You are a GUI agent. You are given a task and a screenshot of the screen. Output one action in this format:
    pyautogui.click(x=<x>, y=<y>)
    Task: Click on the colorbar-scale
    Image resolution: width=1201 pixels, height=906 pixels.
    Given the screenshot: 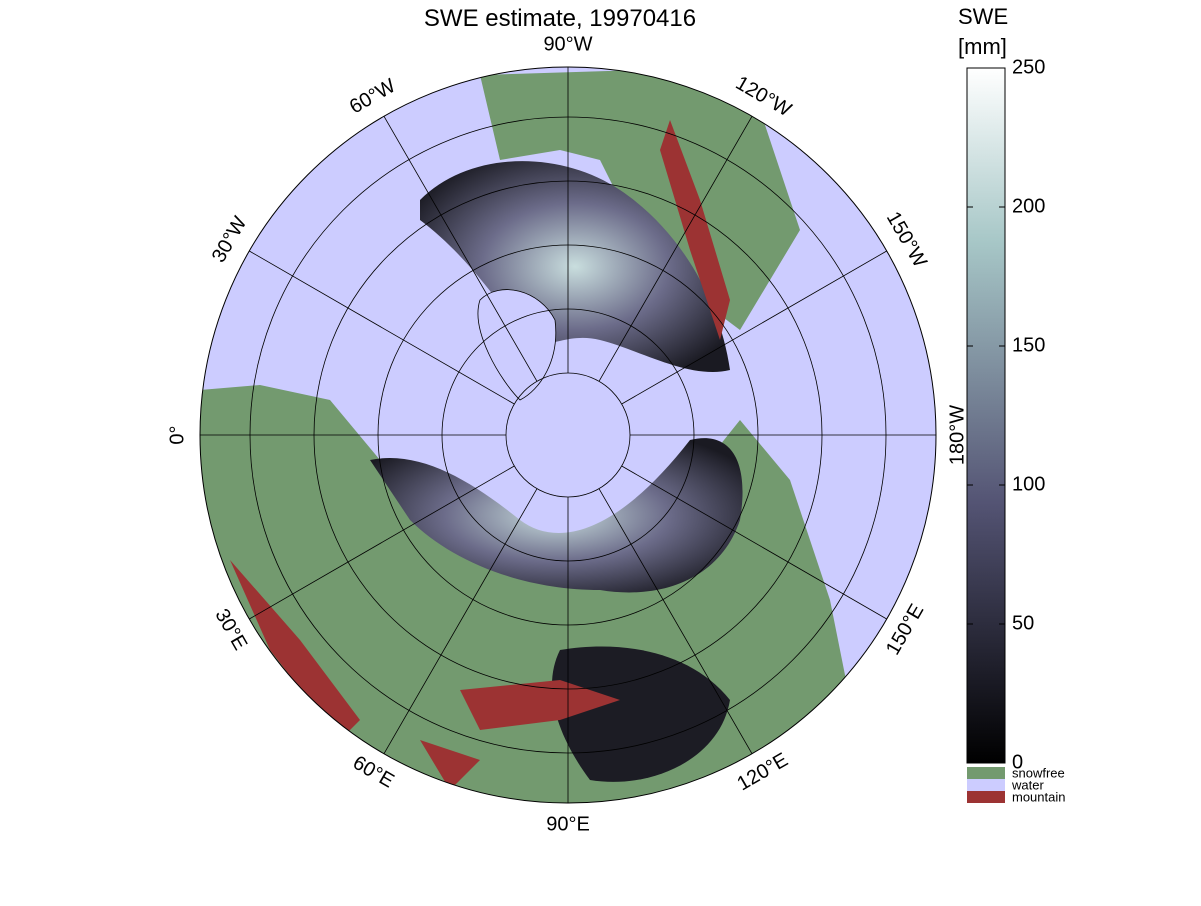 What is the action you would take?
    pyautogui.click(x=986, y=415)
    